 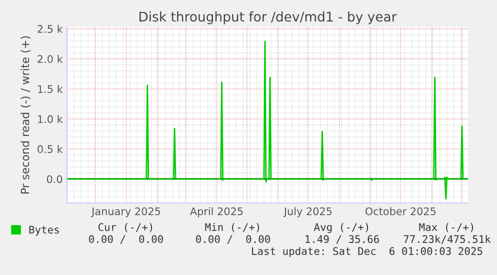 I want to click on x-tick-label: January 2025, so click(x=125, y=212).